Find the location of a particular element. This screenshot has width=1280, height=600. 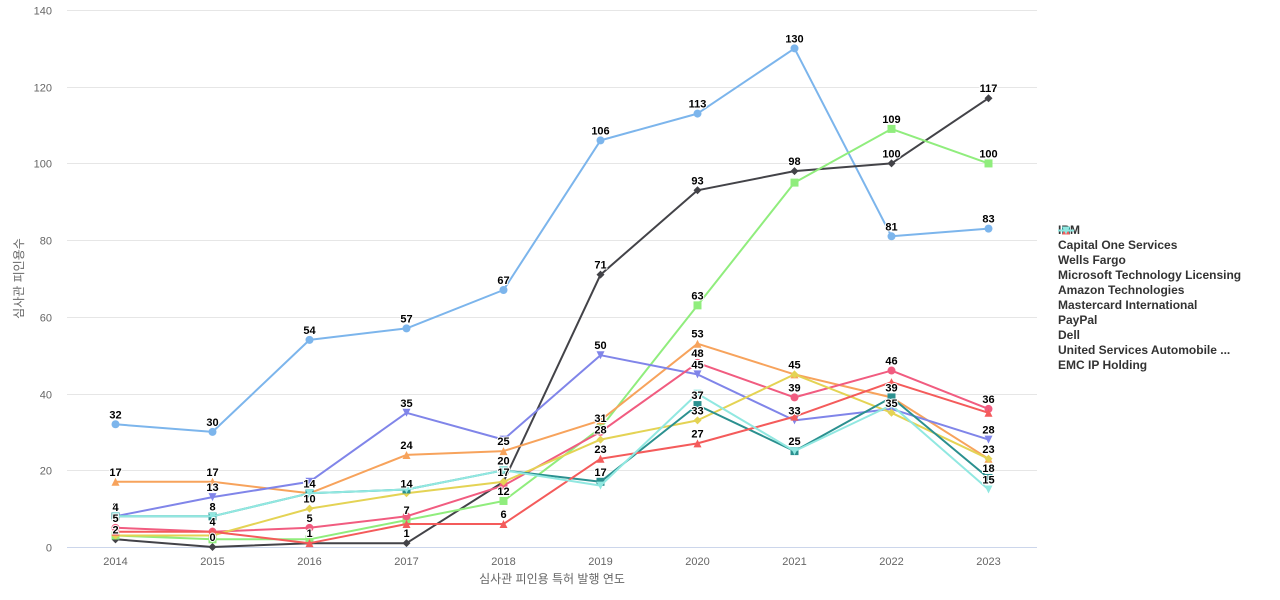

data-label: 8 is located at coordinates (115, 507).